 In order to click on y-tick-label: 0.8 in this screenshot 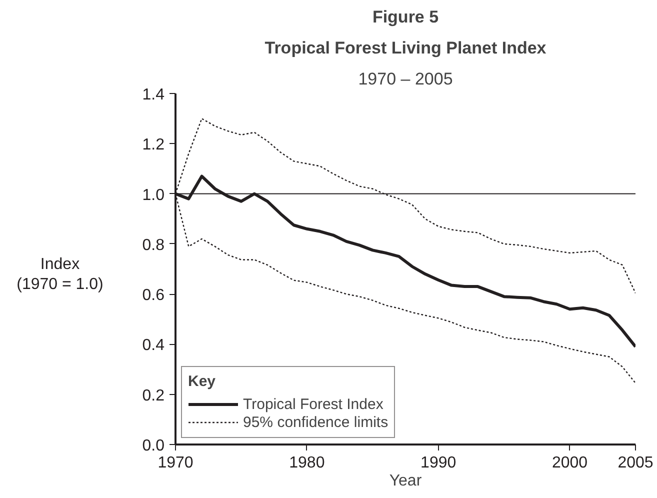, I will do `click(153, 245)`.